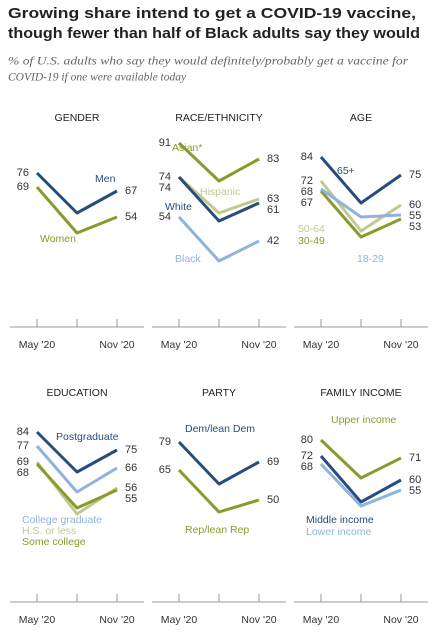 Image resolution: width=432 pixels, height=637 pixels. What do you see at coordinates (77, 118) in the screenshot?
I see `panel-title: GENDER` at bounding box center [77, 118].